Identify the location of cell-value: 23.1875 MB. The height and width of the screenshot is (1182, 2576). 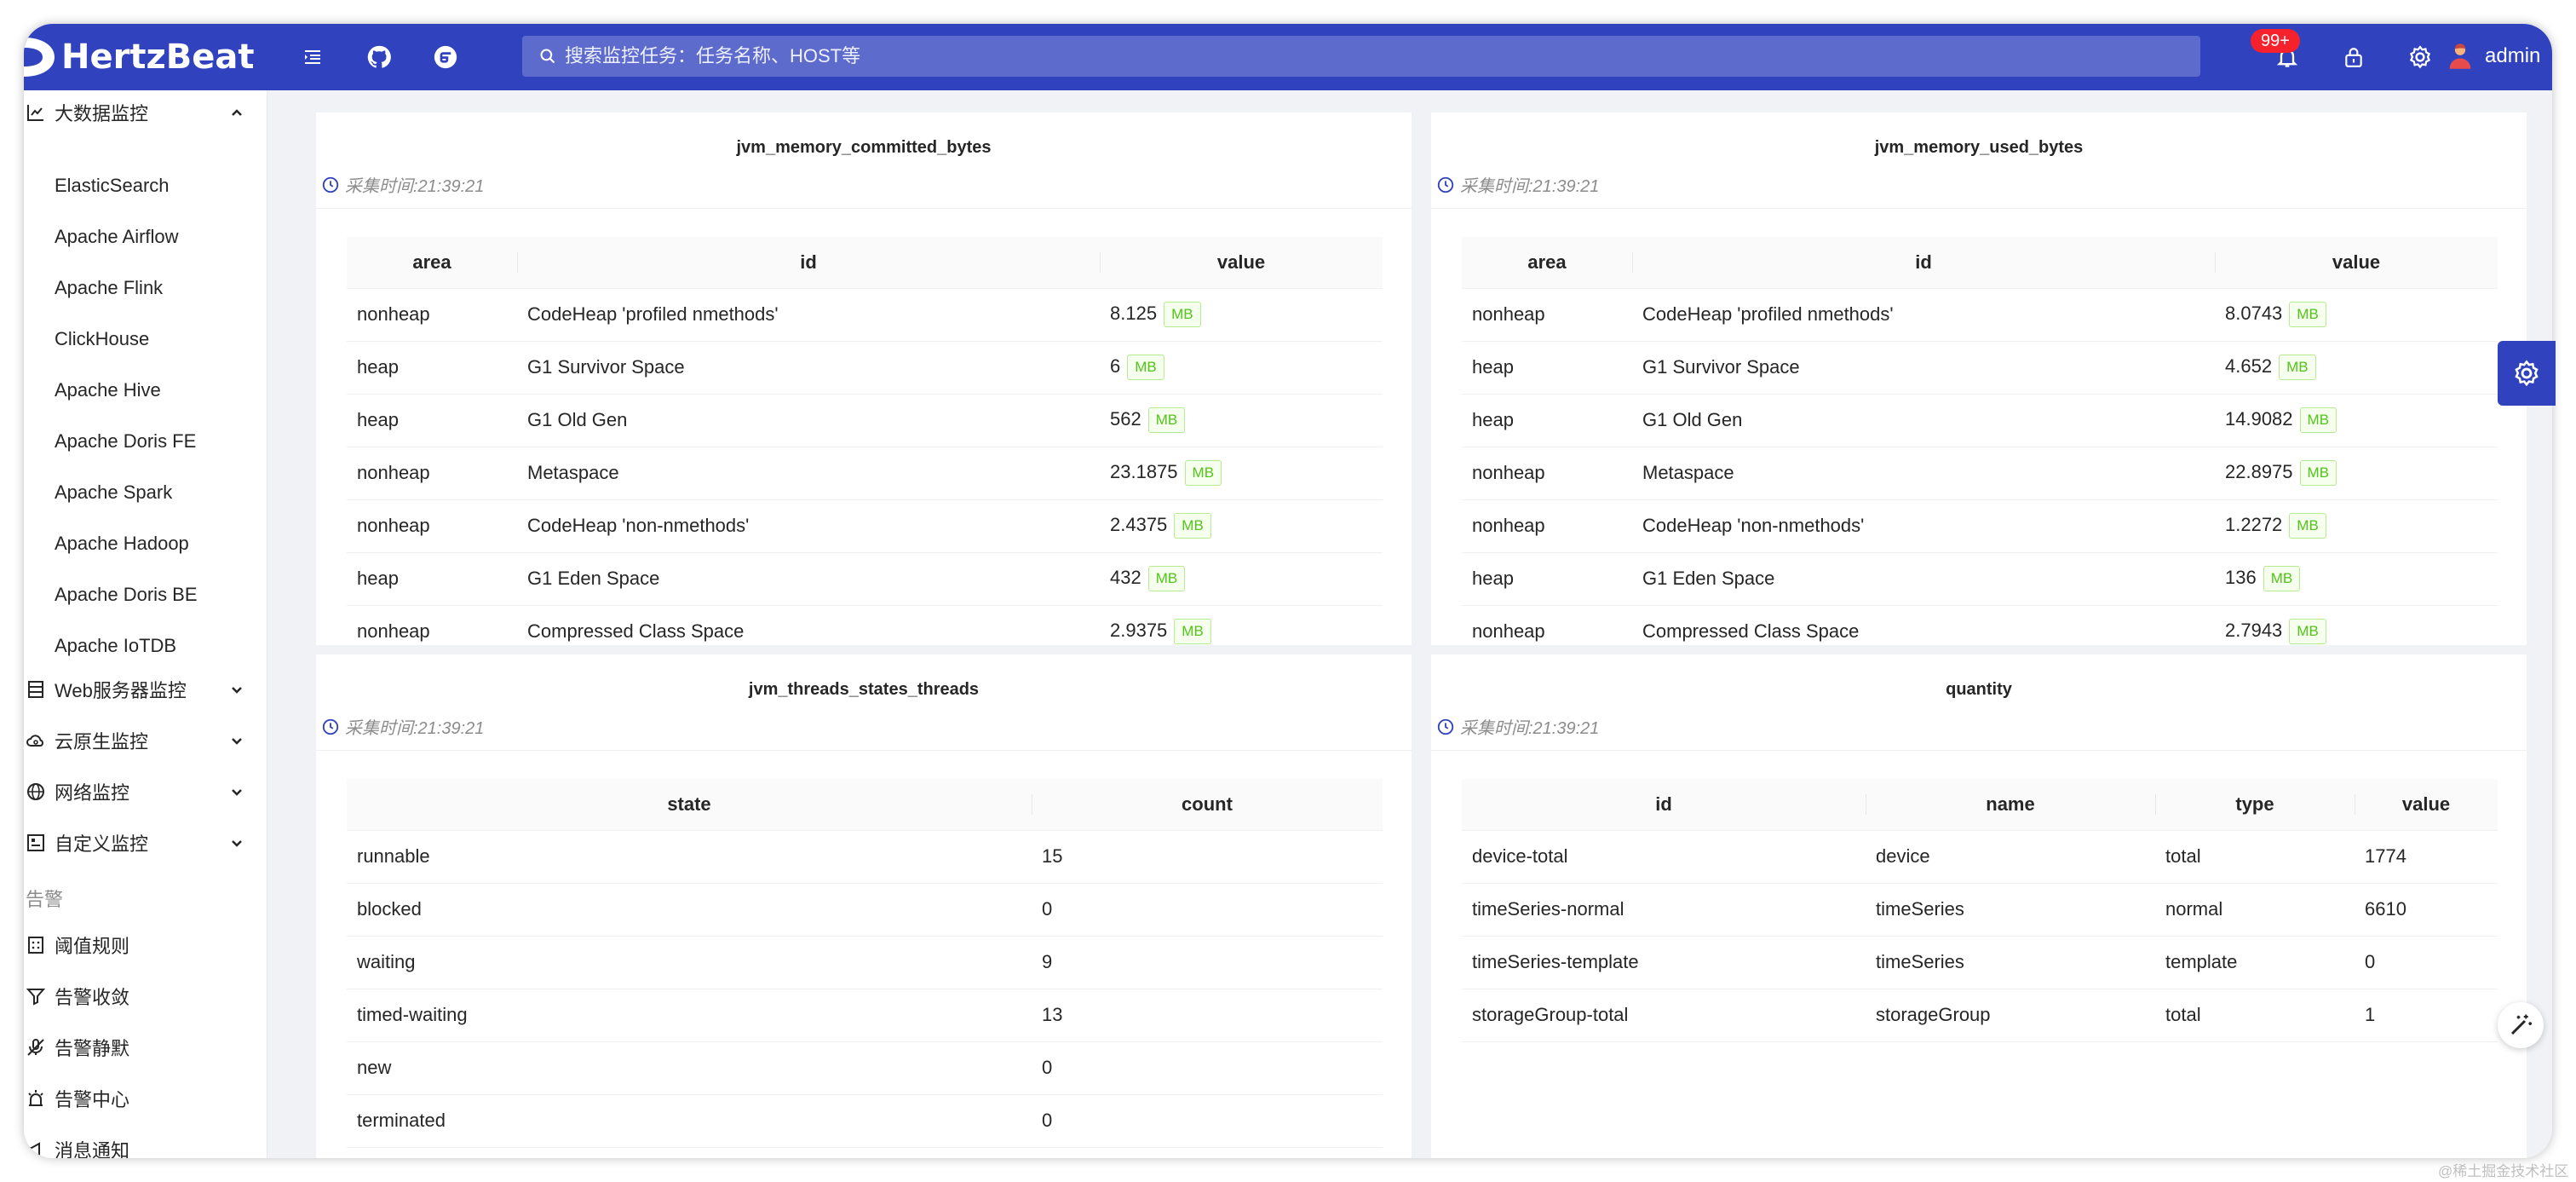
(1241, 473).